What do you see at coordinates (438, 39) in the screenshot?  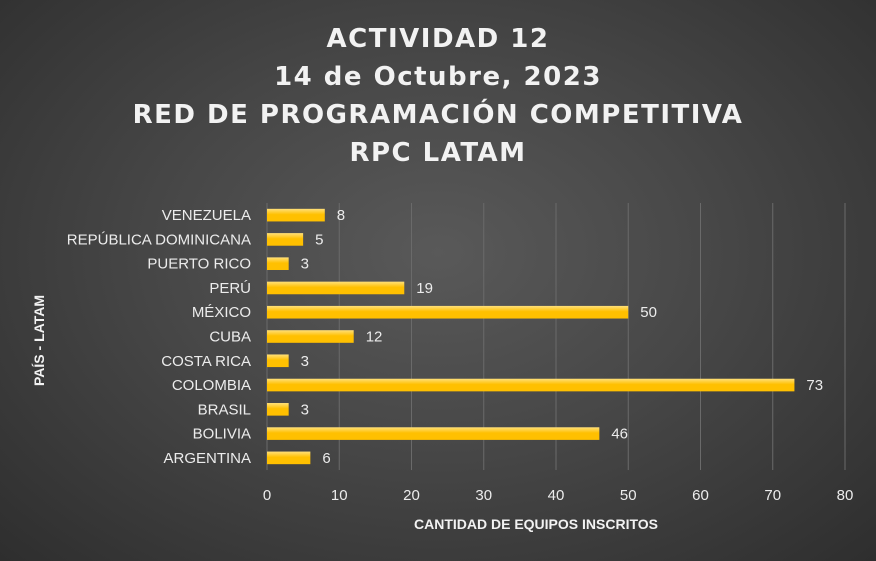 I see `title-line-1: ACTIVIDAD 12` at bounding box center [438, 39].